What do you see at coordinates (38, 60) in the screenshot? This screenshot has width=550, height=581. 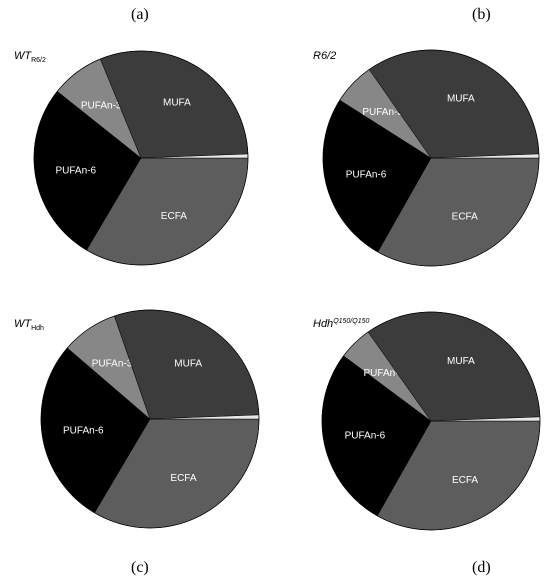 I see `group-label-a-sub: R6/2` at bounding box center [38, 60].